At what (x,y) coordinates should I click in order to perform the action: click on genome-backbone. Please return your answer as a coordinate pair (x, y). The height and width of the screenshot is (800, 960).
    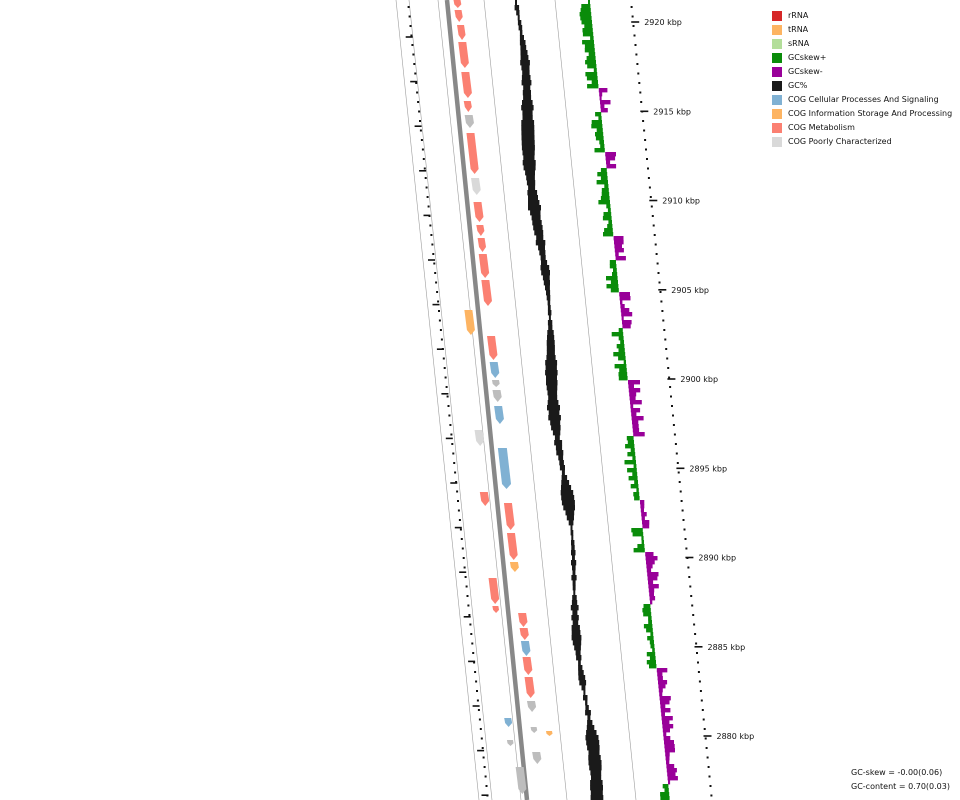
    Looking at the image, I should click on (487, 400).